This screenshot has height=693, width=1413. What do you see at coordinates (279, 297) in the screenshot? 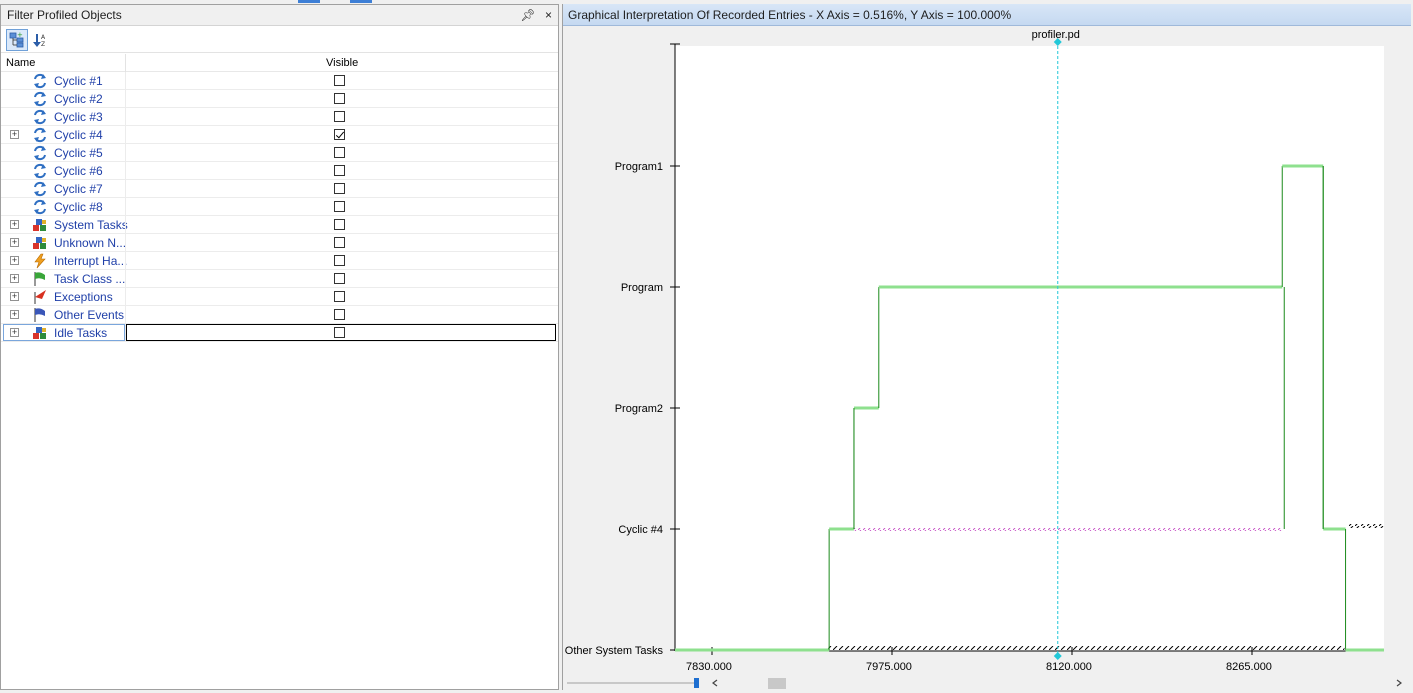
I see `filter-row: + Exceptions` at bounding box center [279, 297].